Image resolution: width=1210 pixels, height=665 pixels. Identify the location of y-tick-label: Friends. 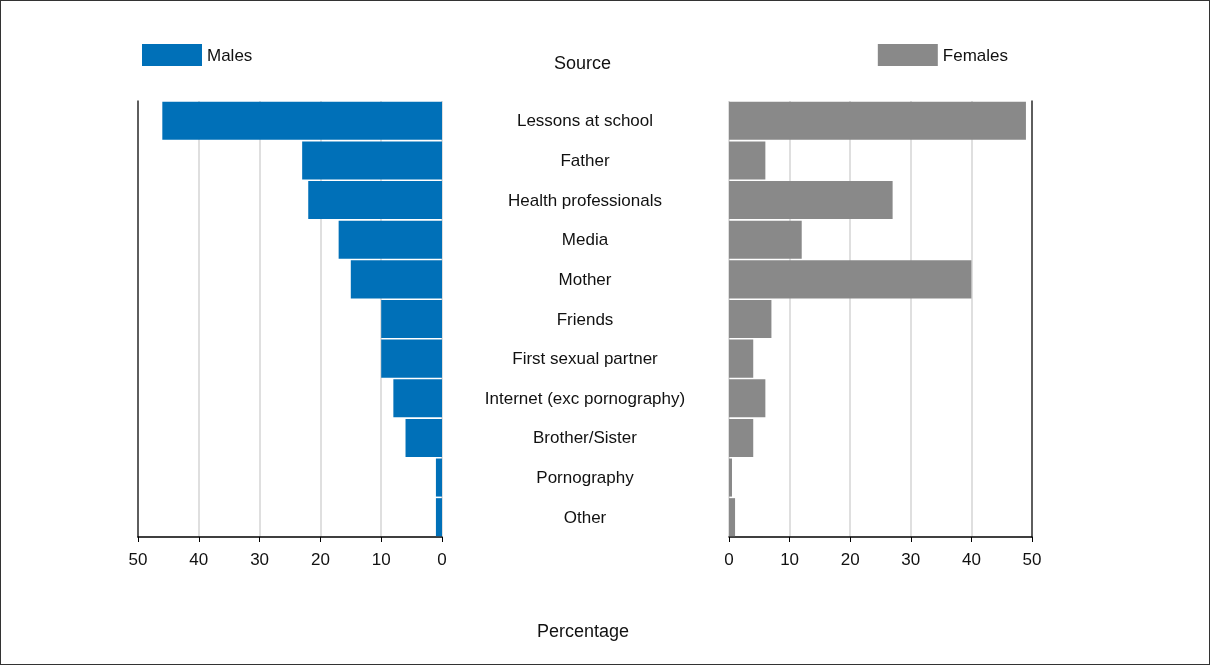
(585, 319).